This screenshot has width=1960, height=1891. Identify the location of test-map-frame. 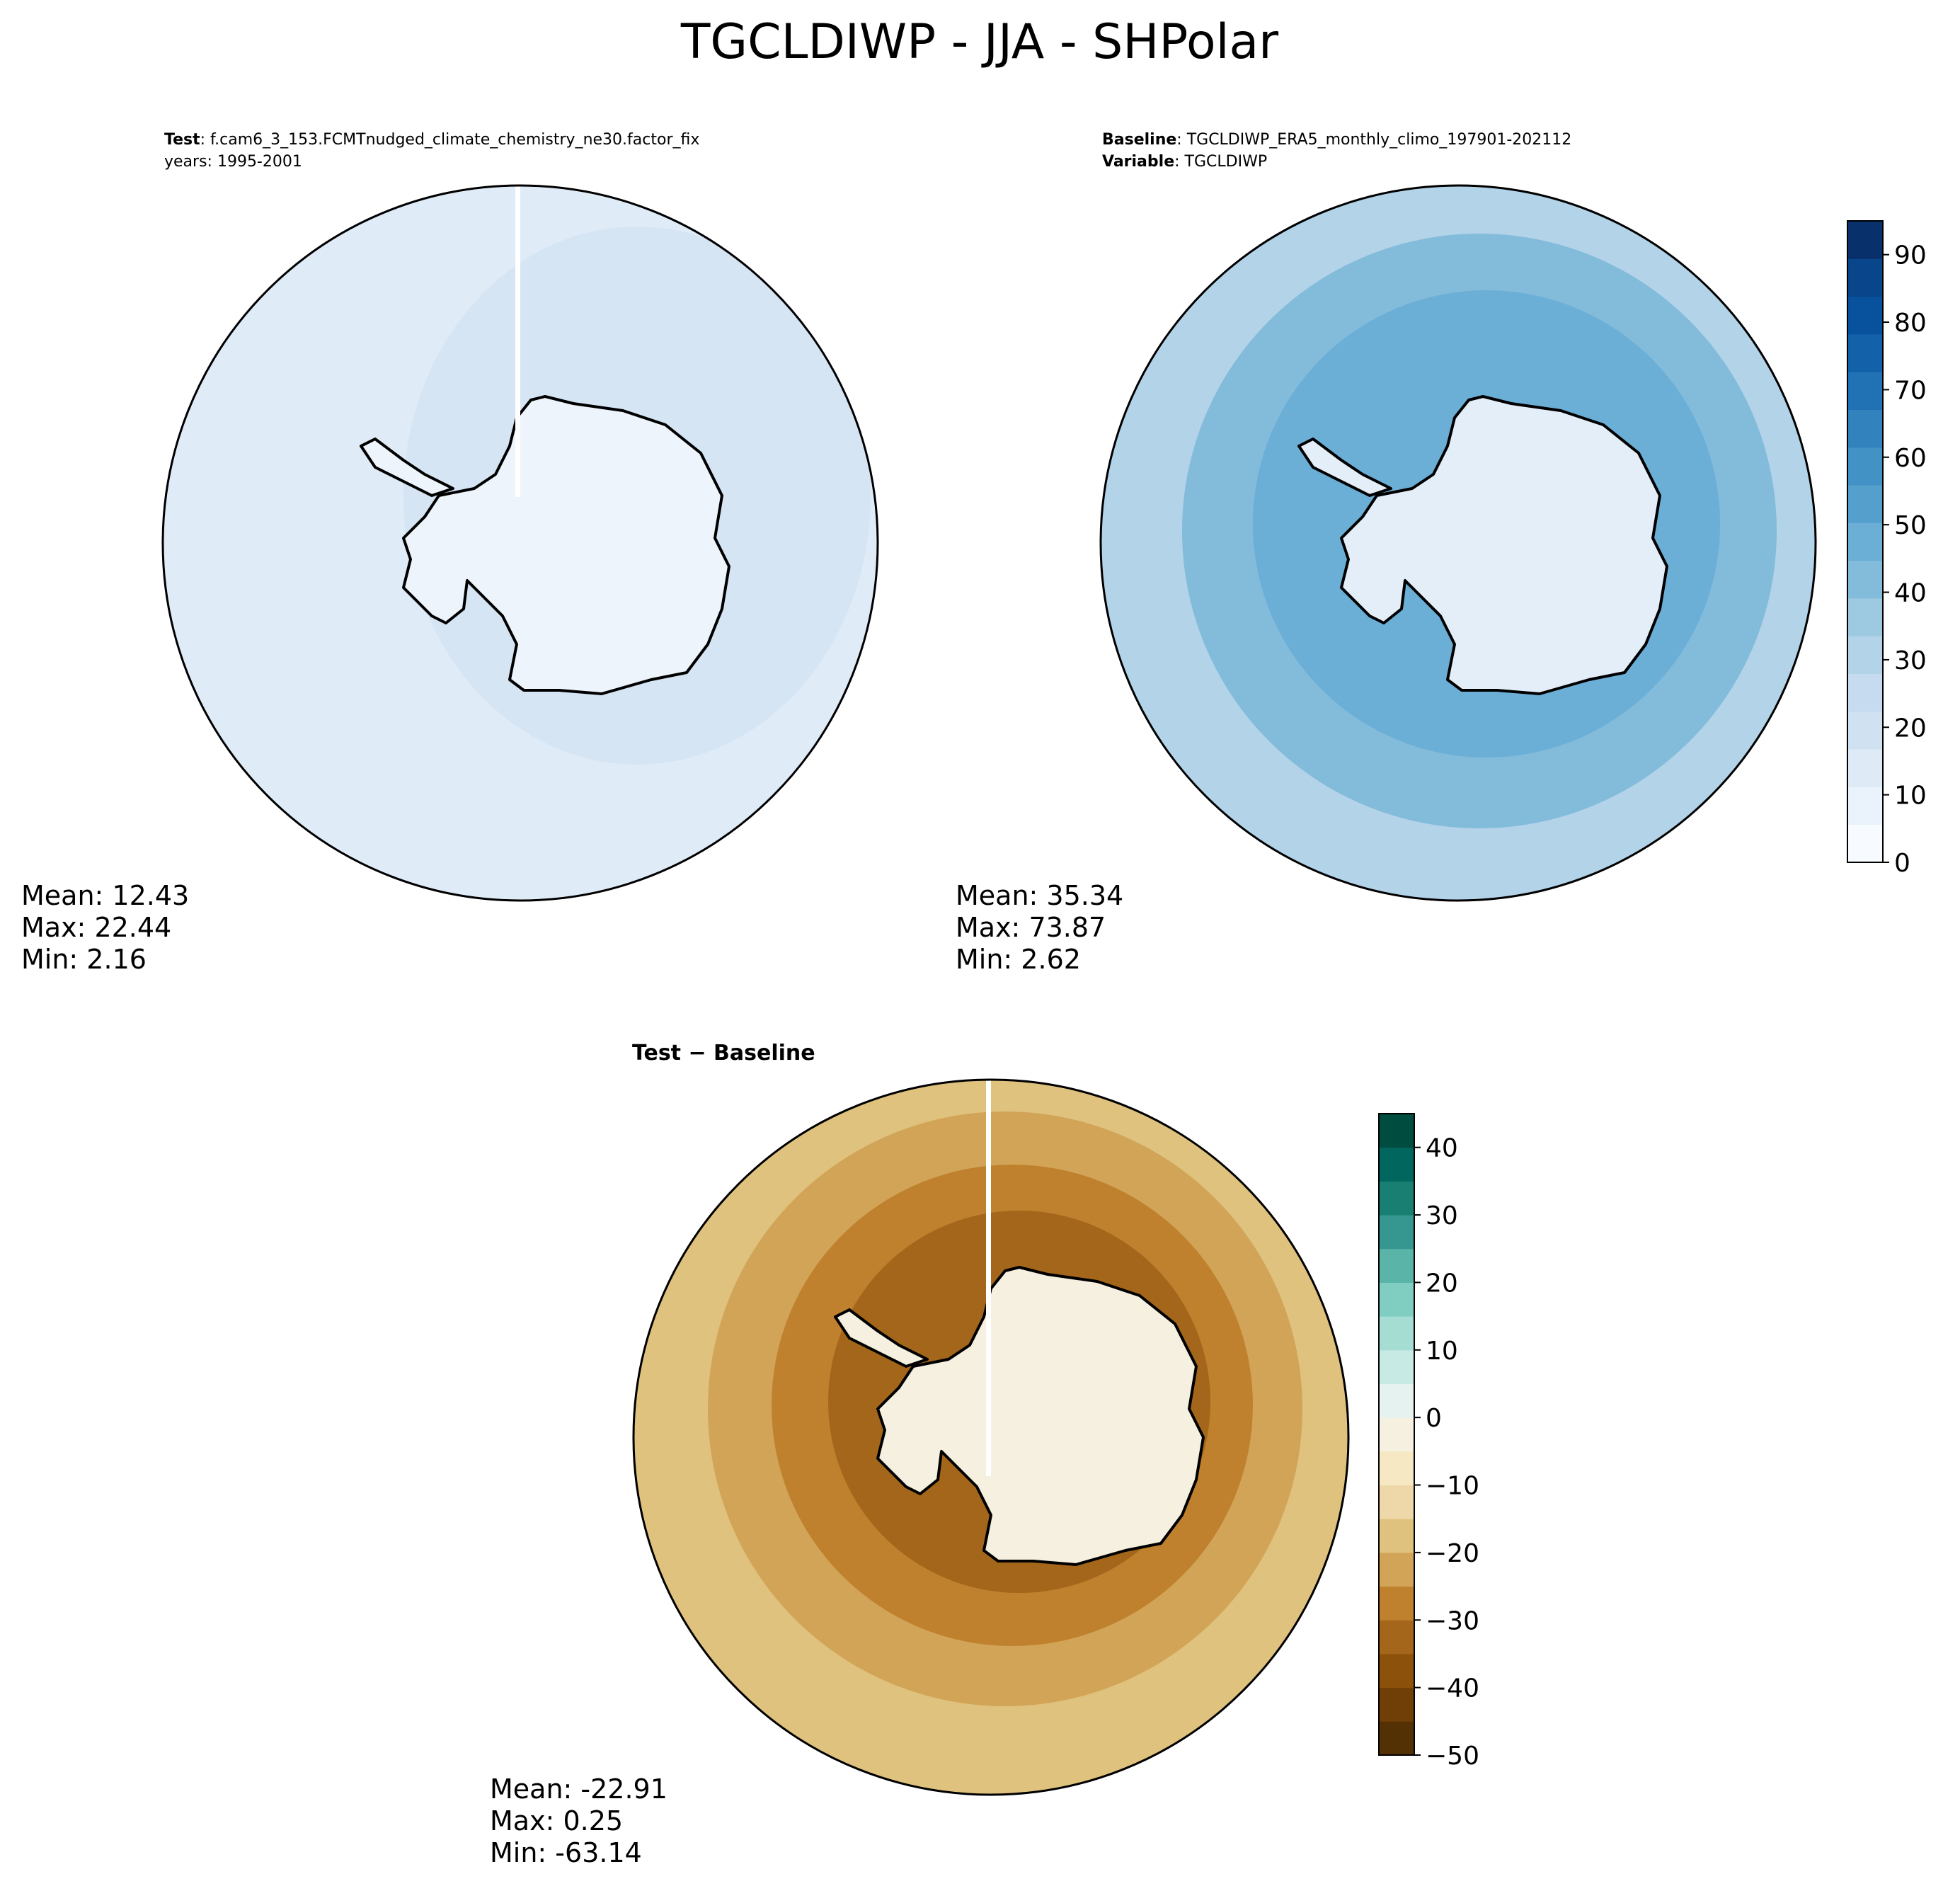
(520, 543).